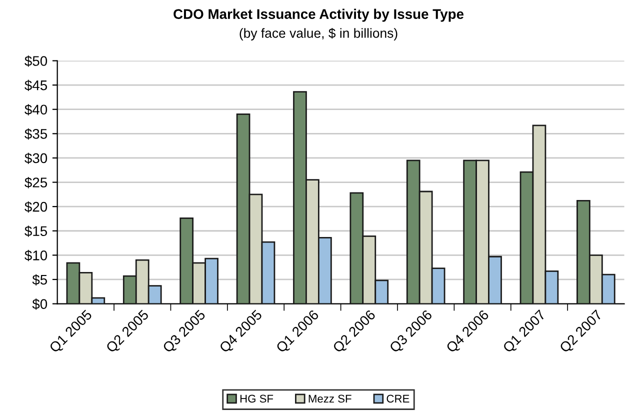 The width and height of the screenshot is (637, 419). What do you see at coordinates (36, 61) in the screenshot?
I see `y-tick-label: $50` at bounding box center [36, 61].